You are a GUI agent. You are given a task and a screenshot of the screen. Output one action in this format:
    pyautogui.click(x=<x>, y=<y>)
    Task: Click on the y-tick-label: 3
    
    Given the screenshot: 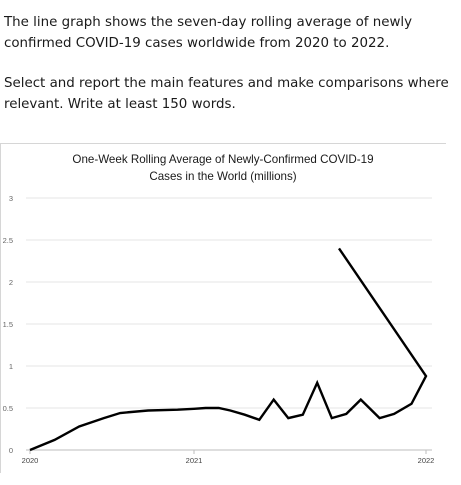 What is the action you would take?
    pyautogui.click(x=11, y=198)
    